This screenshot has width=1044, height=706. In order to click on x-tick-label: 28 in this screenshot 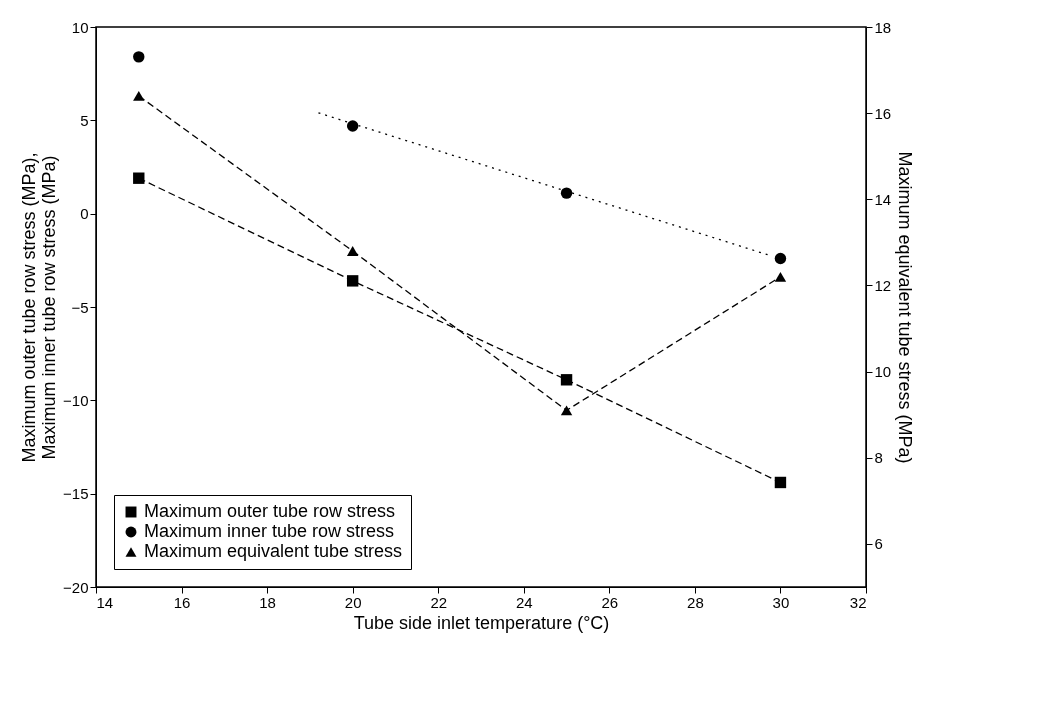, I will do `click(695, 602)`.